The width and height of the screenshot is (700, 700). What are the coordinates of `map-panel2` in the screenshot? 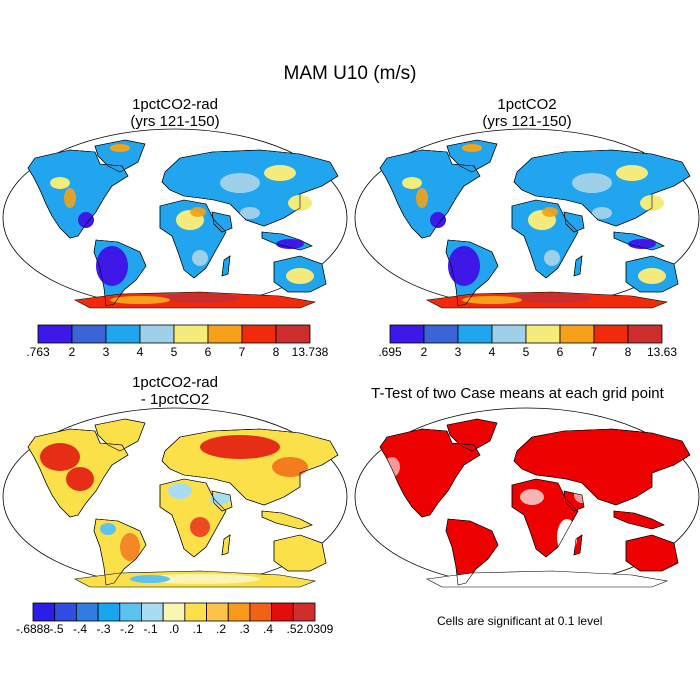 It's located at (527, 218).